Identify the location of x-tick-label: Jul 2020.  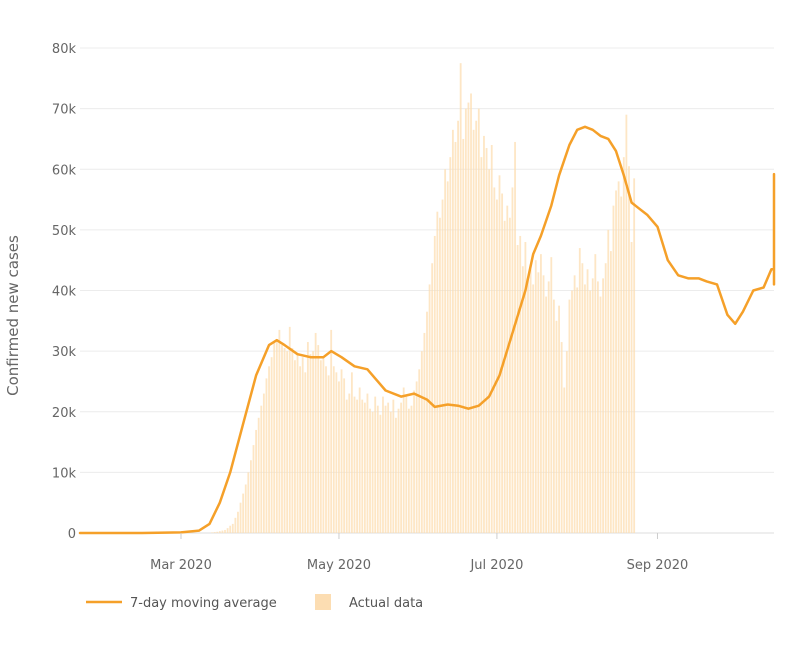
(496, 565).